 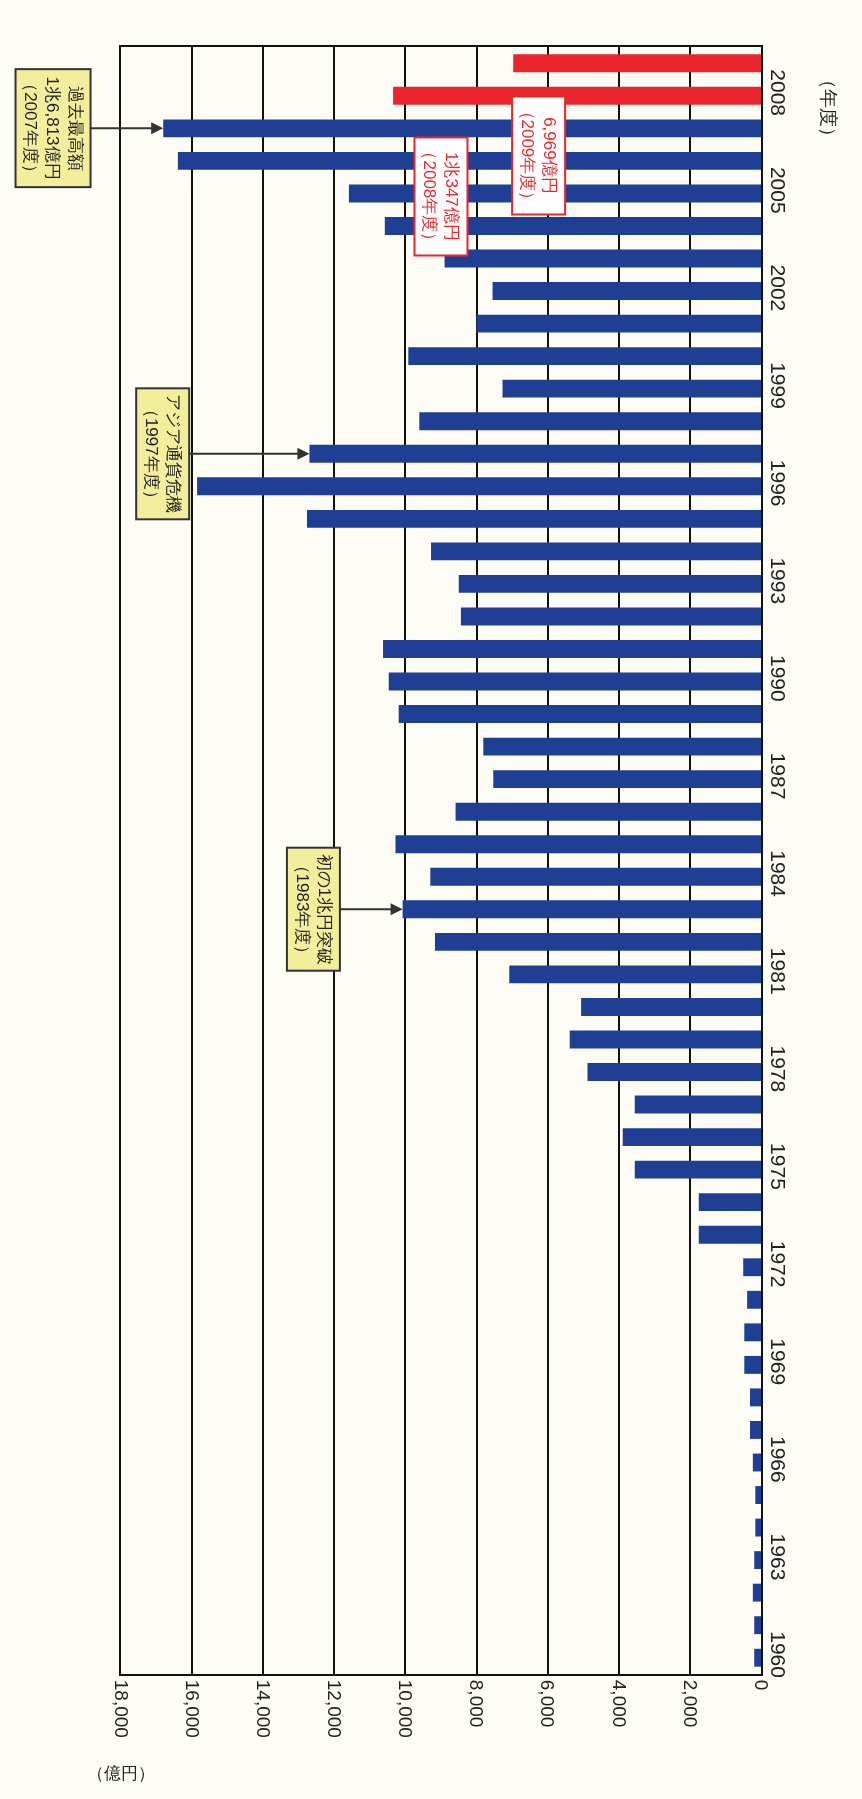 I want to click on x-tick-label: 18,000, so click(x=121, y=1708).